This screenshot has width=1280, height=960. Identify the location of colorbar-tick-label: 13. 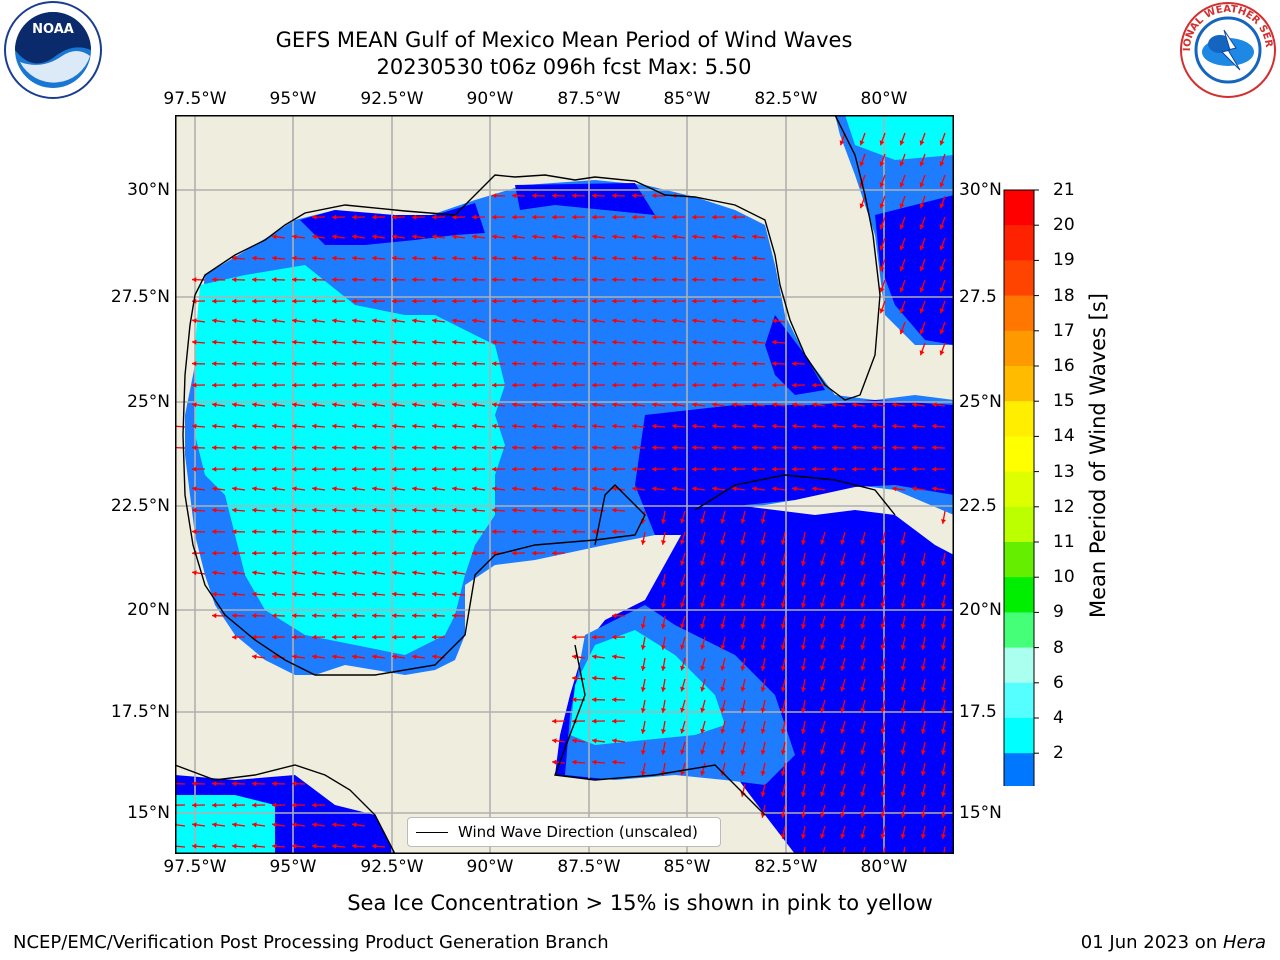
(1064, 471).